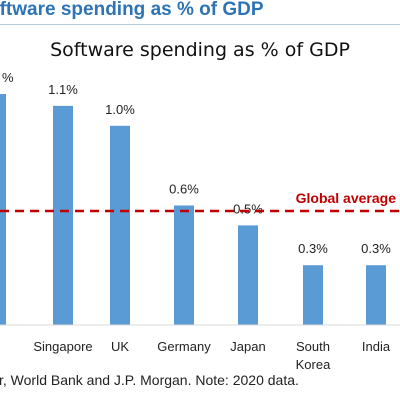 Image resolution: width=400 pixels, height=400 pixels. Describe the element at coordinates (63, 89) in the screenshot. I see `data-label: 1.1%` at that location.